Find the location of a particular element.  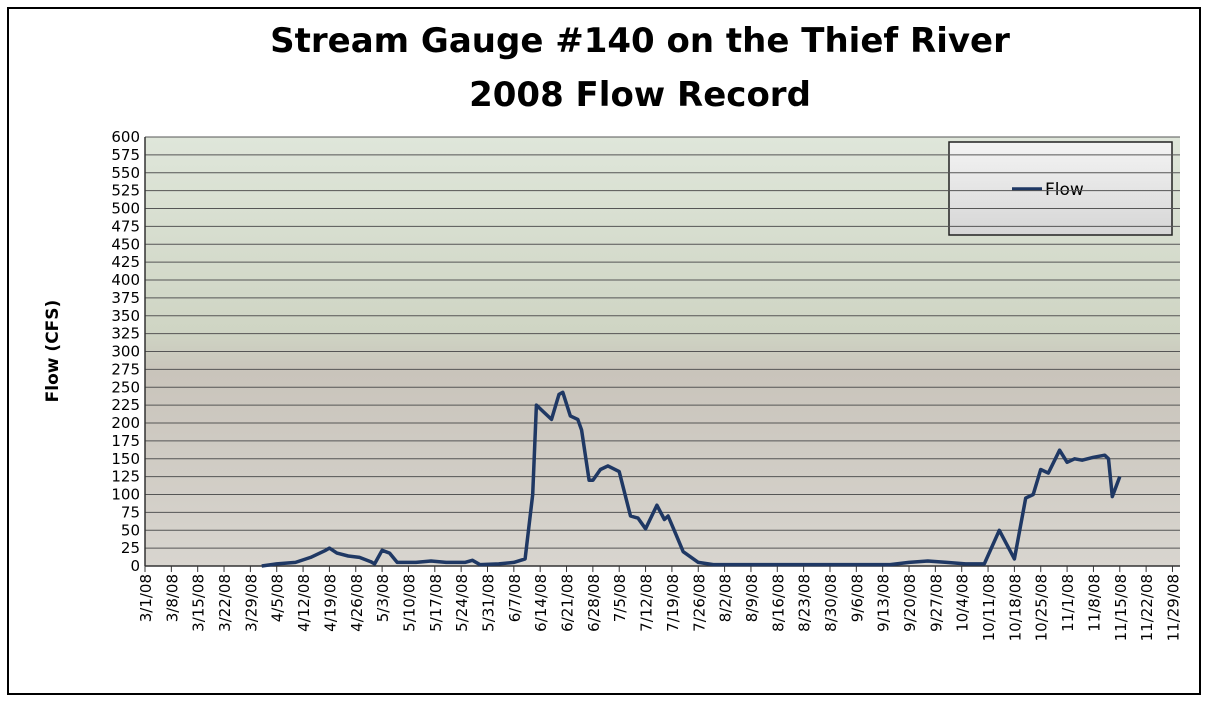

y-tick-label: 600 is located at coordinates (125, 137).